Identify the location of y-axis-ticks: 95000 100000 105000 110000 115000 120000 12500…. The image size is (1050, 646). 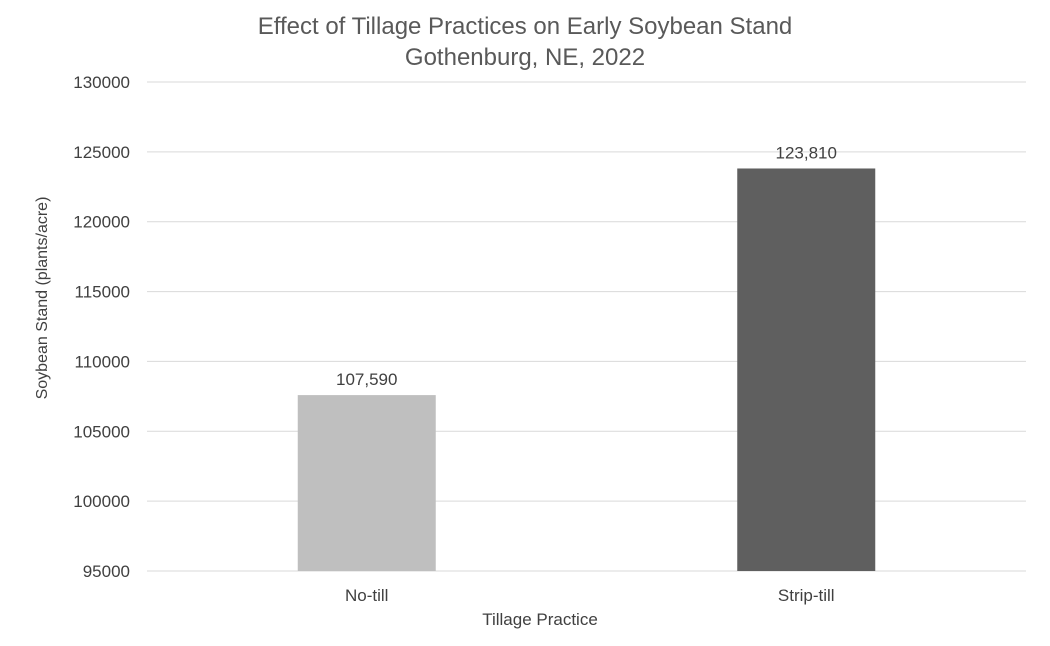
(101, 327).